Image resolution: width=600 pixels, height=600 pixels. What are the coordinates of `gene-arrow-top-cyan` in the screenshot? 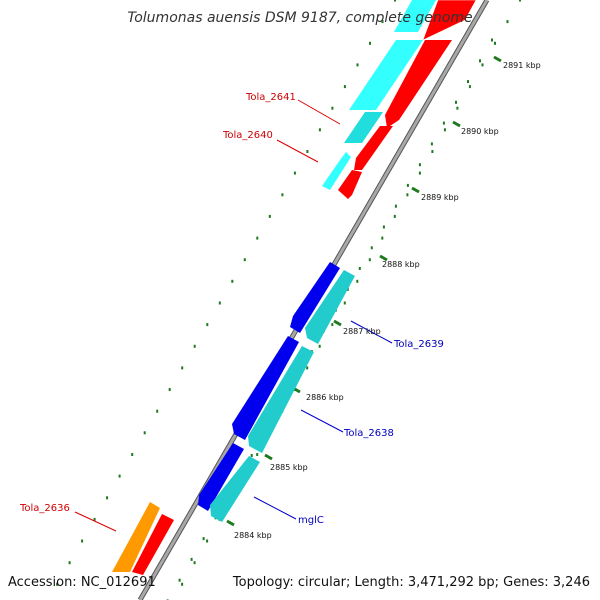 It's located at (415, 16).